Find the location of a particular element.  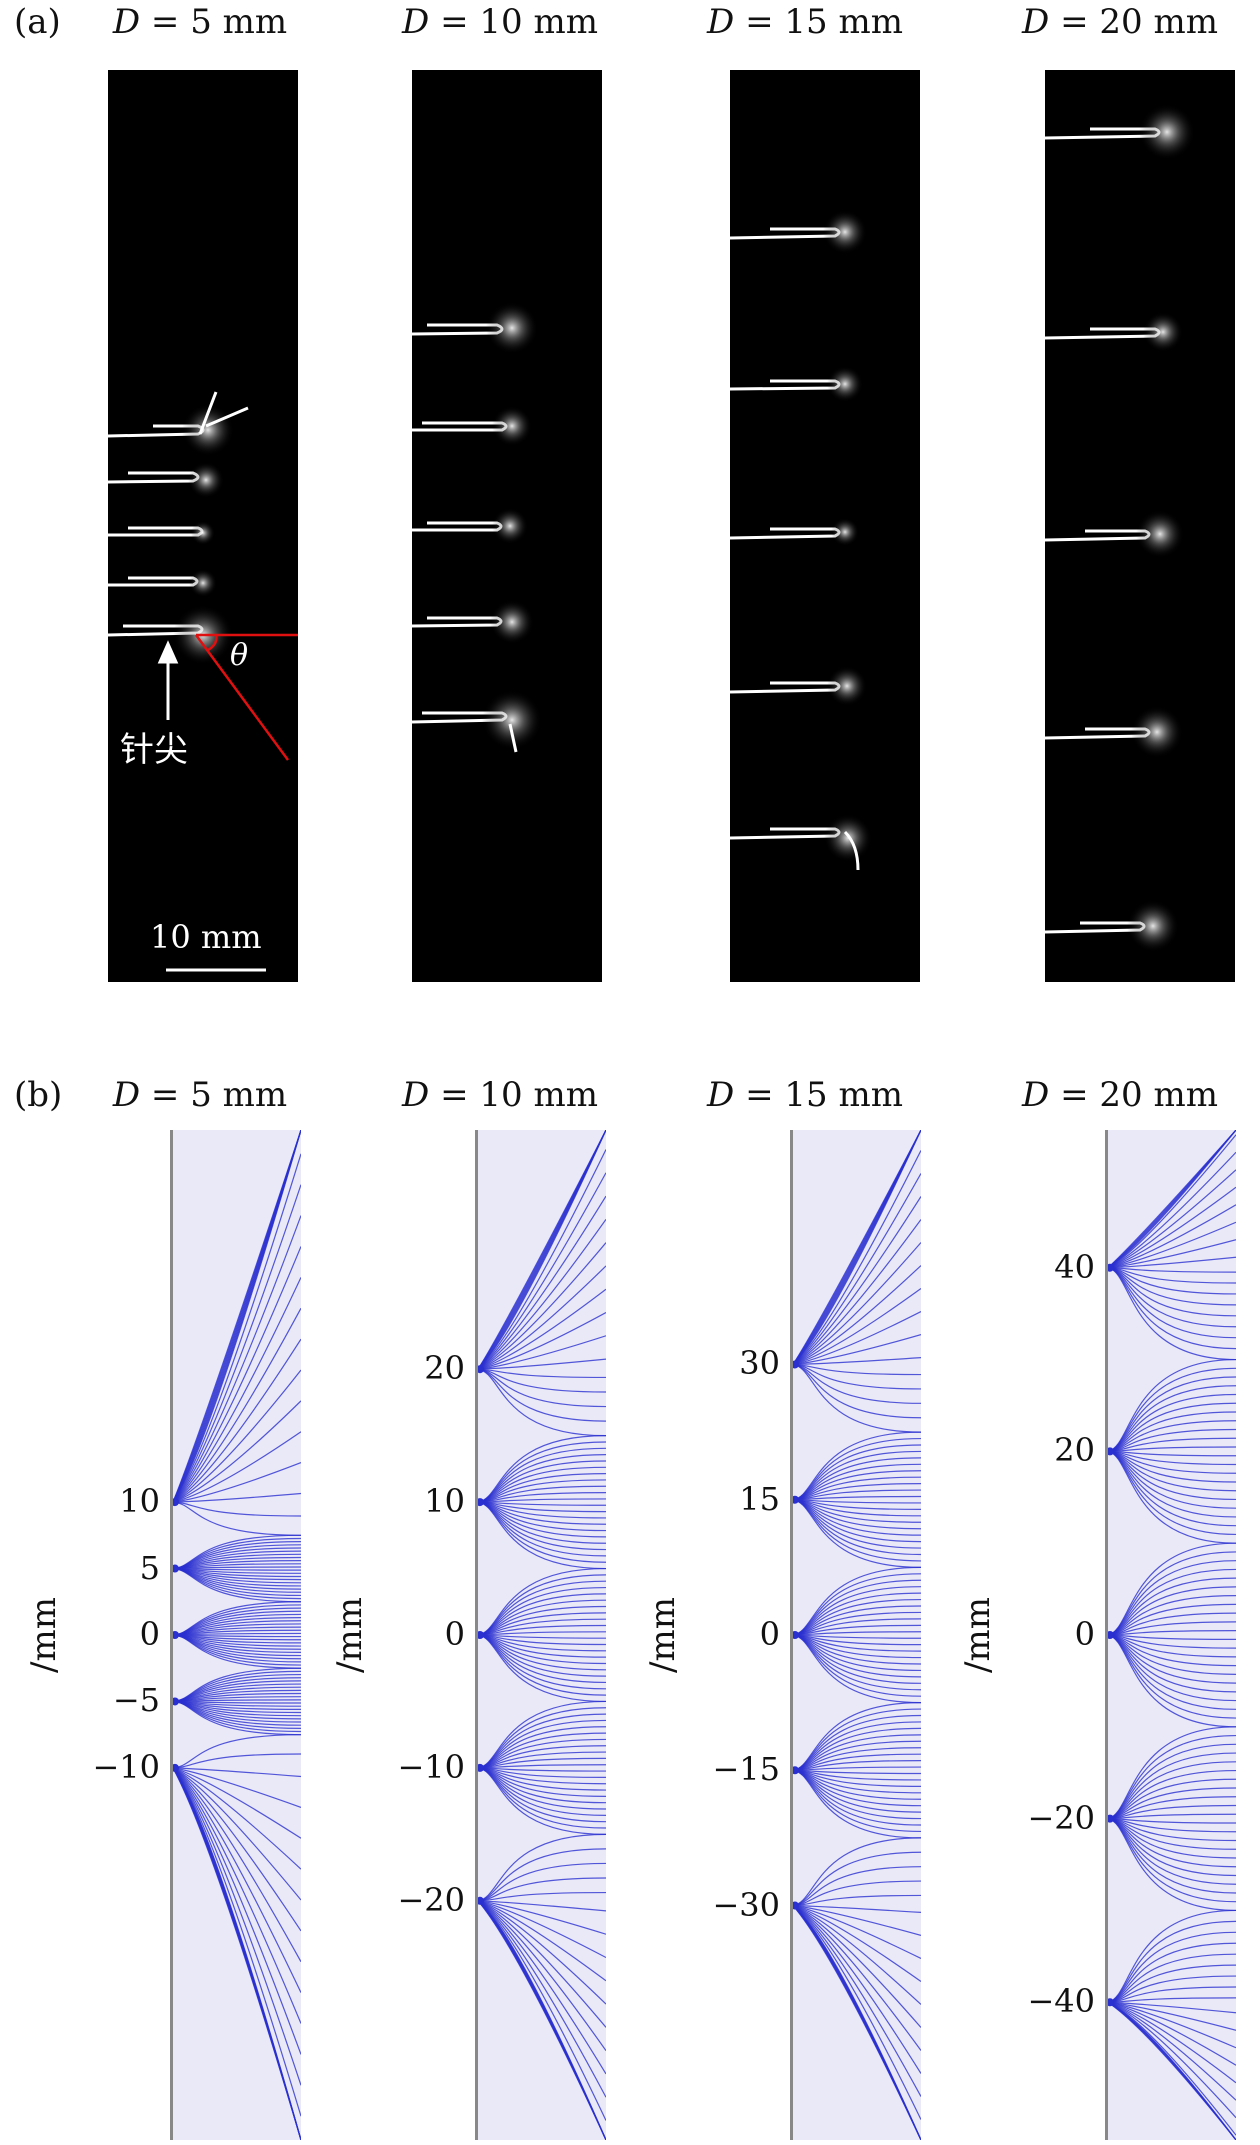

y-tick-label: 40 is located at coordinates (1074, 1266).